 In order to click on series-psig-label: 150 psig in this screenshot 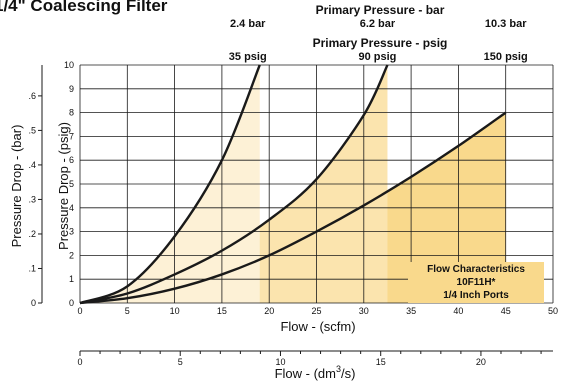, I will do `click(506, 57)`.